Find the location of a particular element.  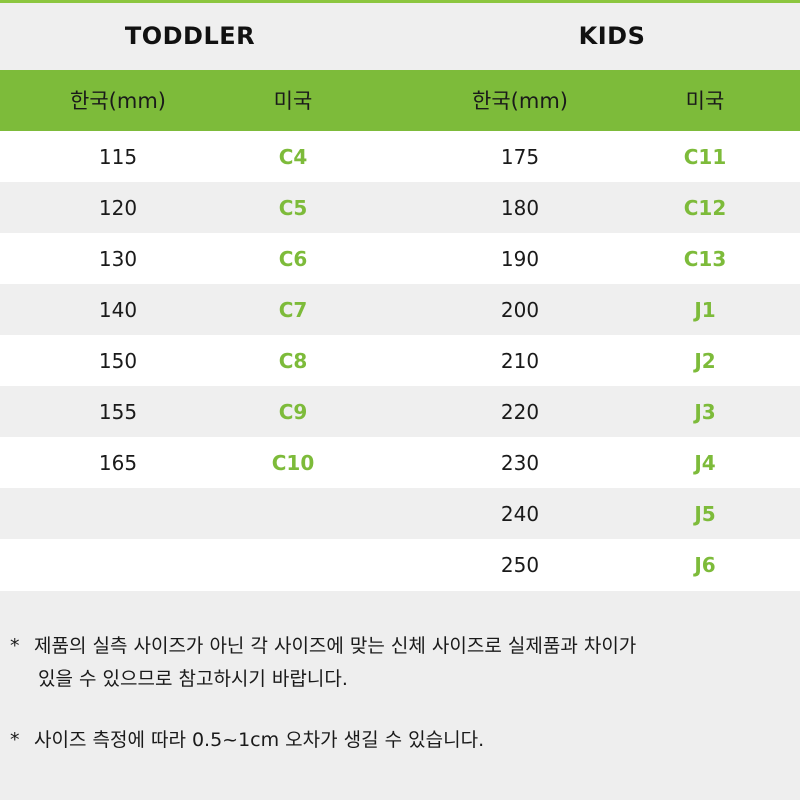

note-line: 사이즈 측정에 따라 0.5~1cm 오차가 생길 수 있습니다. is located at coordinates (259, 740).